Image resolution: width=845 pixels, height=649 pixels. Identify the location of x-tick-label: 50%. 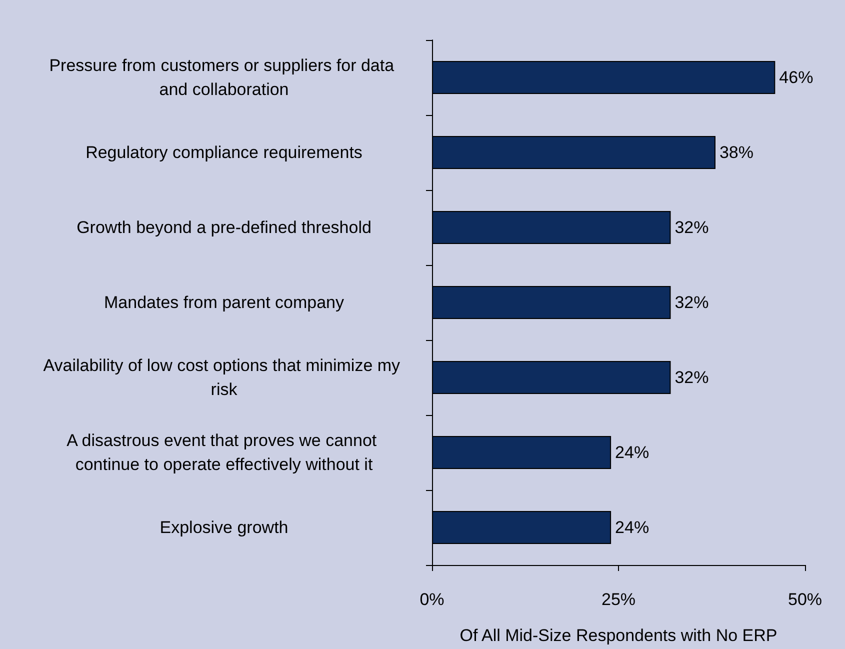
(805, 599).